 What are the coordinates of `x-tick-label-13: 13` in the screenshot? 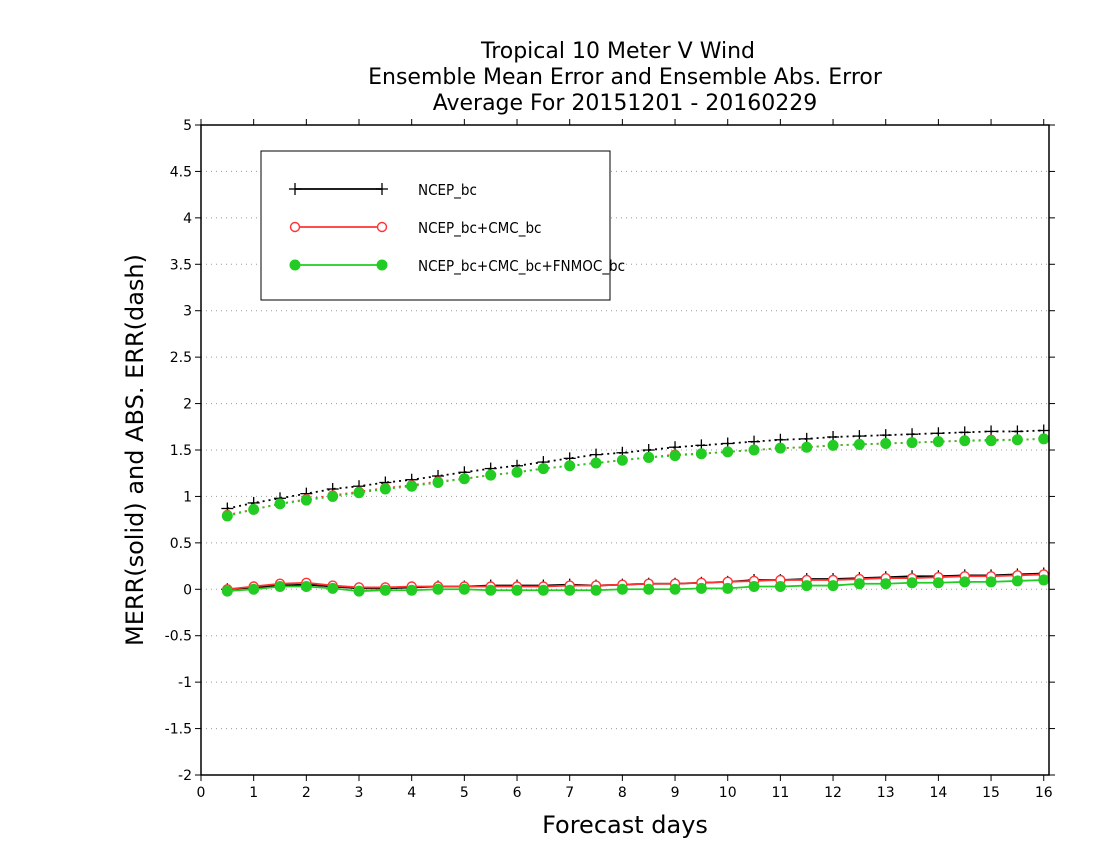 It's located at (886, 793).